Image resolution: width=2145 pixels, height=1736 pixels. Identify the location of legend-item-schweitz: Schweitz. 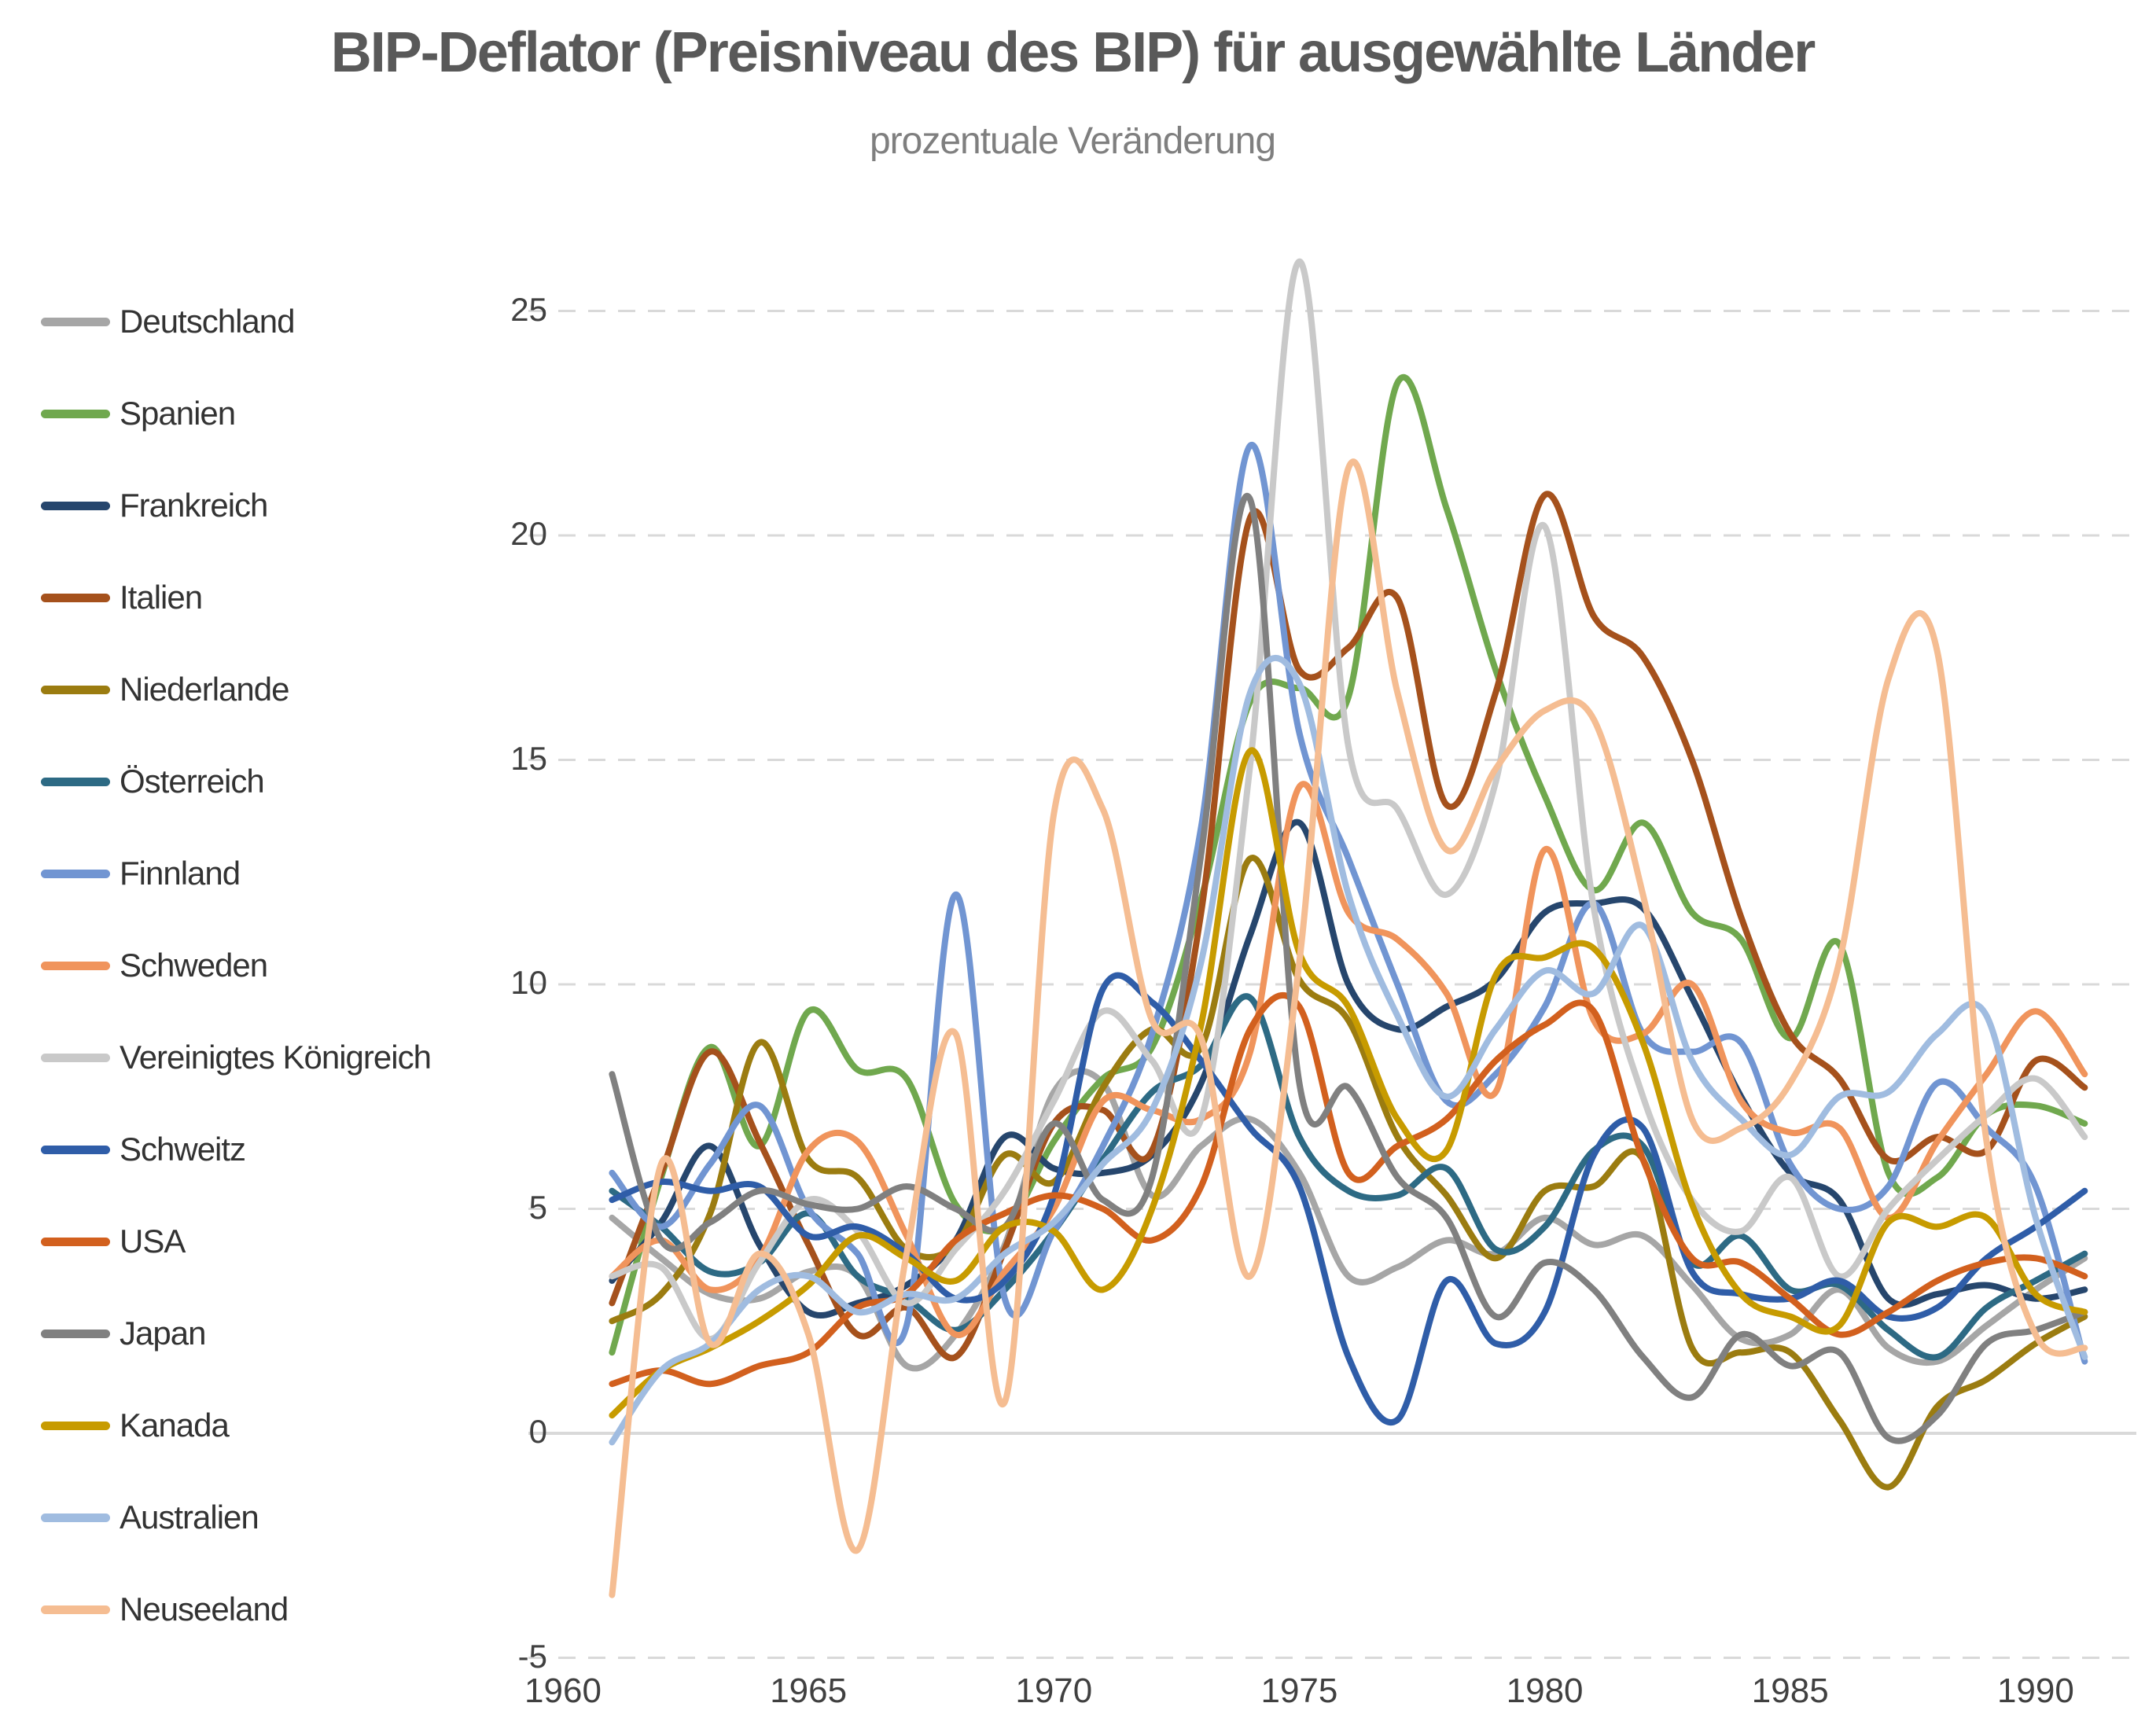
(143, 1149).